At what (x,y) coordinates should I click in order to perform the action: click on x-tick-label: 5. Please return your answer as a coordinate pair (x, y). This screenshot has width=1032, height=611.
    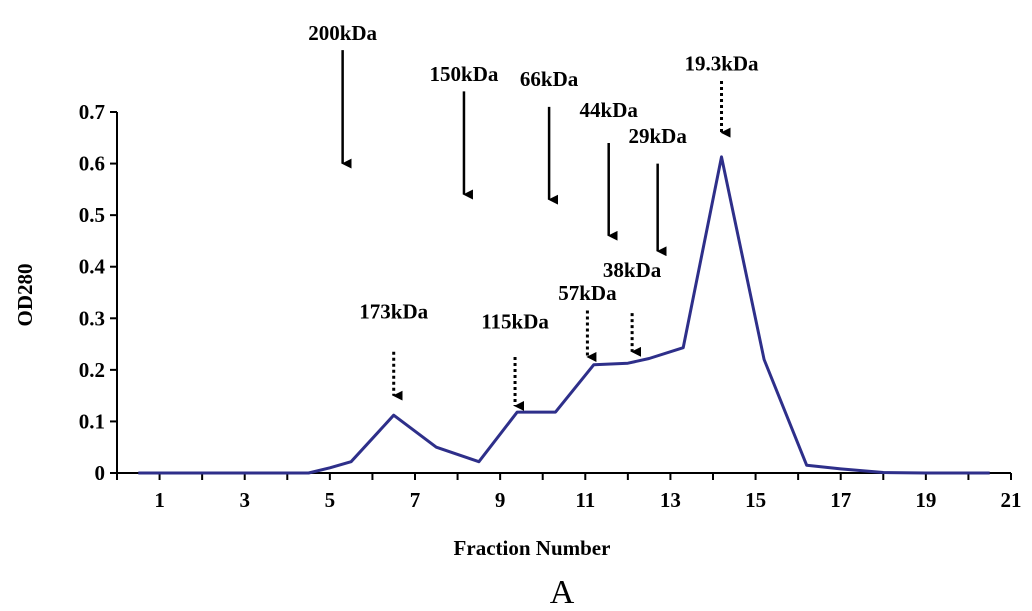
    Looking at the image, I should click on (330, 500).